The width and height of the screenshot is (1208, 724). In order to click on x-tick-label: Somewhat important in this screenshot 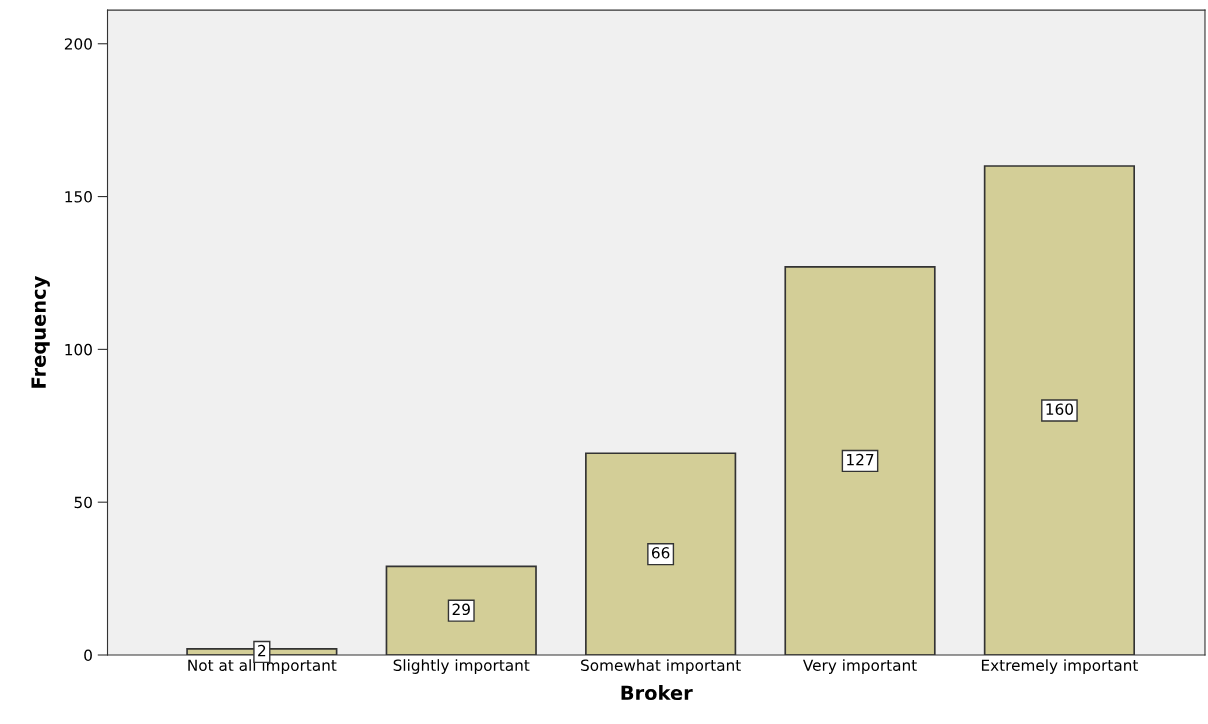, I will do `click(661, 666)`.